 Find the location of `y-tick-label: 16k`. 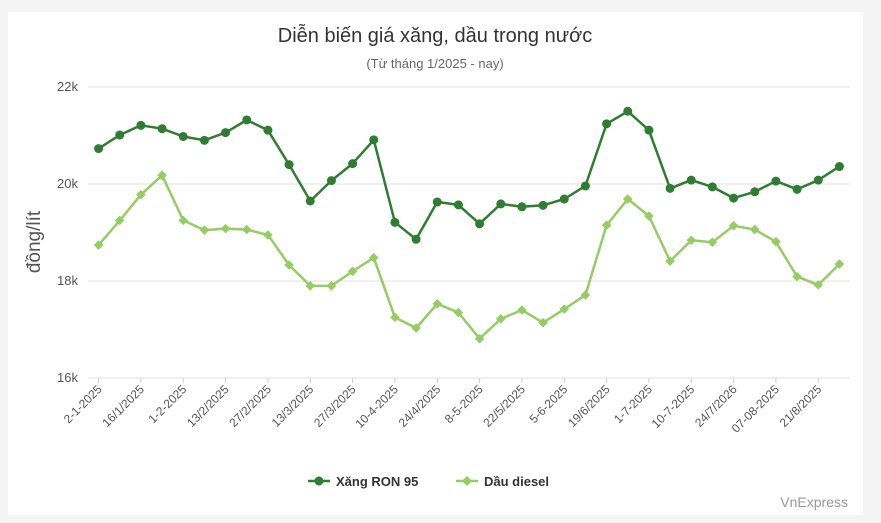

y-tick-label: 16k is located at coordinates (67, 377).